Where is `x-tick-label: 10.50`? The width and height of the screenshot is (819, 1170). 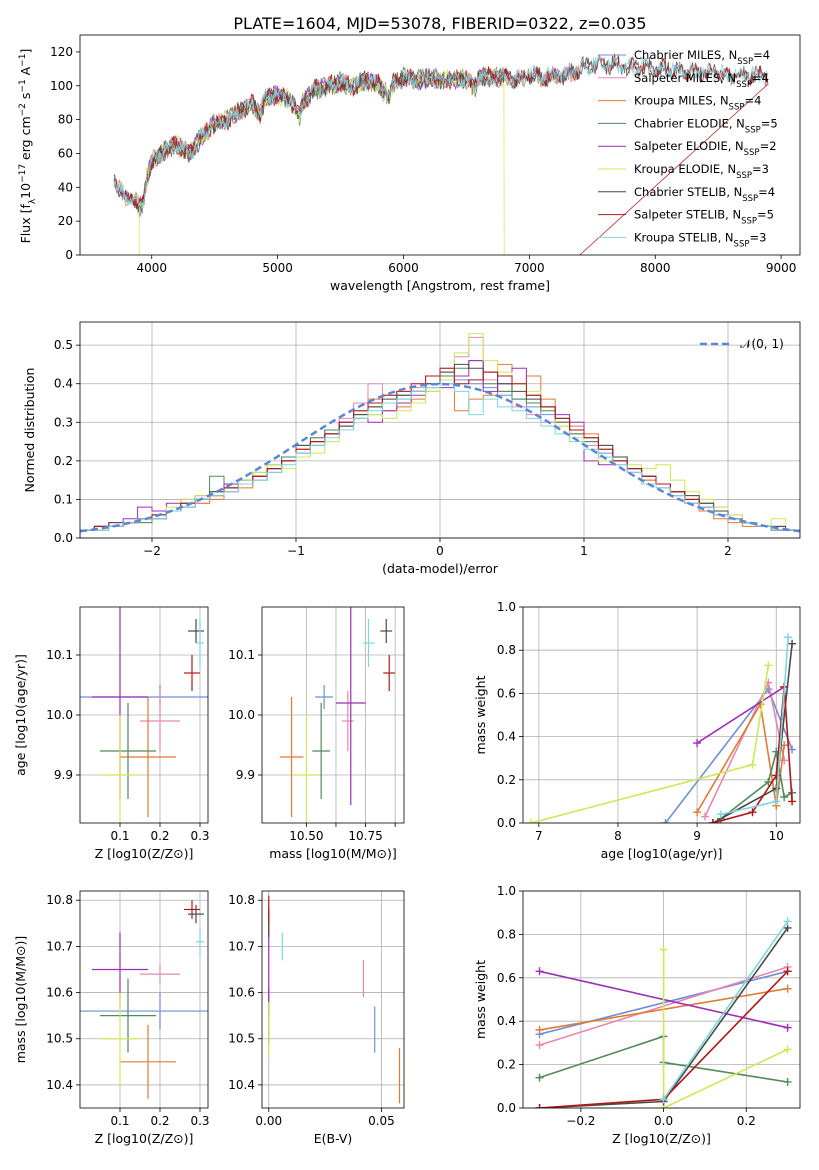
x-tick-label: 10.50 is located at coordinates (306, 836).